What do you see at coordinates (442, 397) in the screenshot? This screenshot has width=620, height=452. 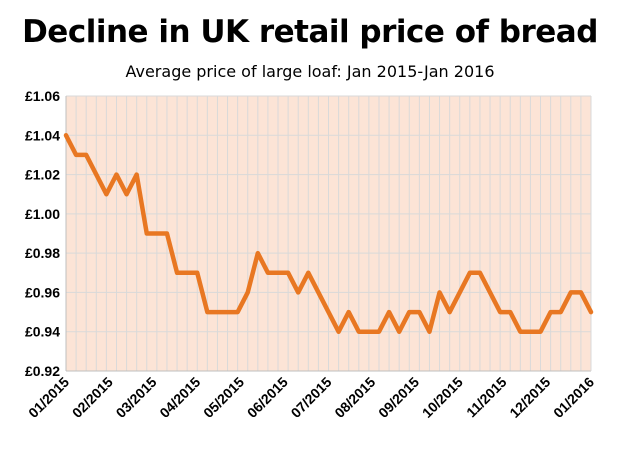 I see `x-tick-label: 10/2015` at bounding box center [442, 397].